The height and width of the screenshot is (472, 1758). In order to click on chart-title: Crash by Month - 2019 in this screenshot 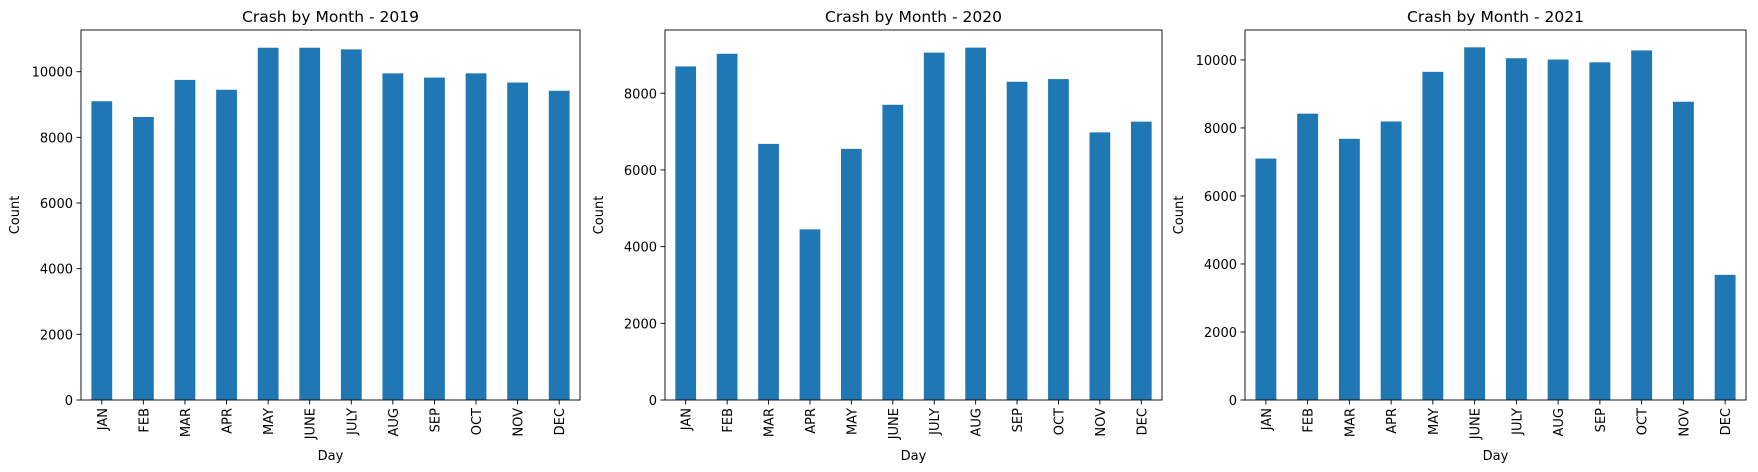, I will do `click(330, 17)`.